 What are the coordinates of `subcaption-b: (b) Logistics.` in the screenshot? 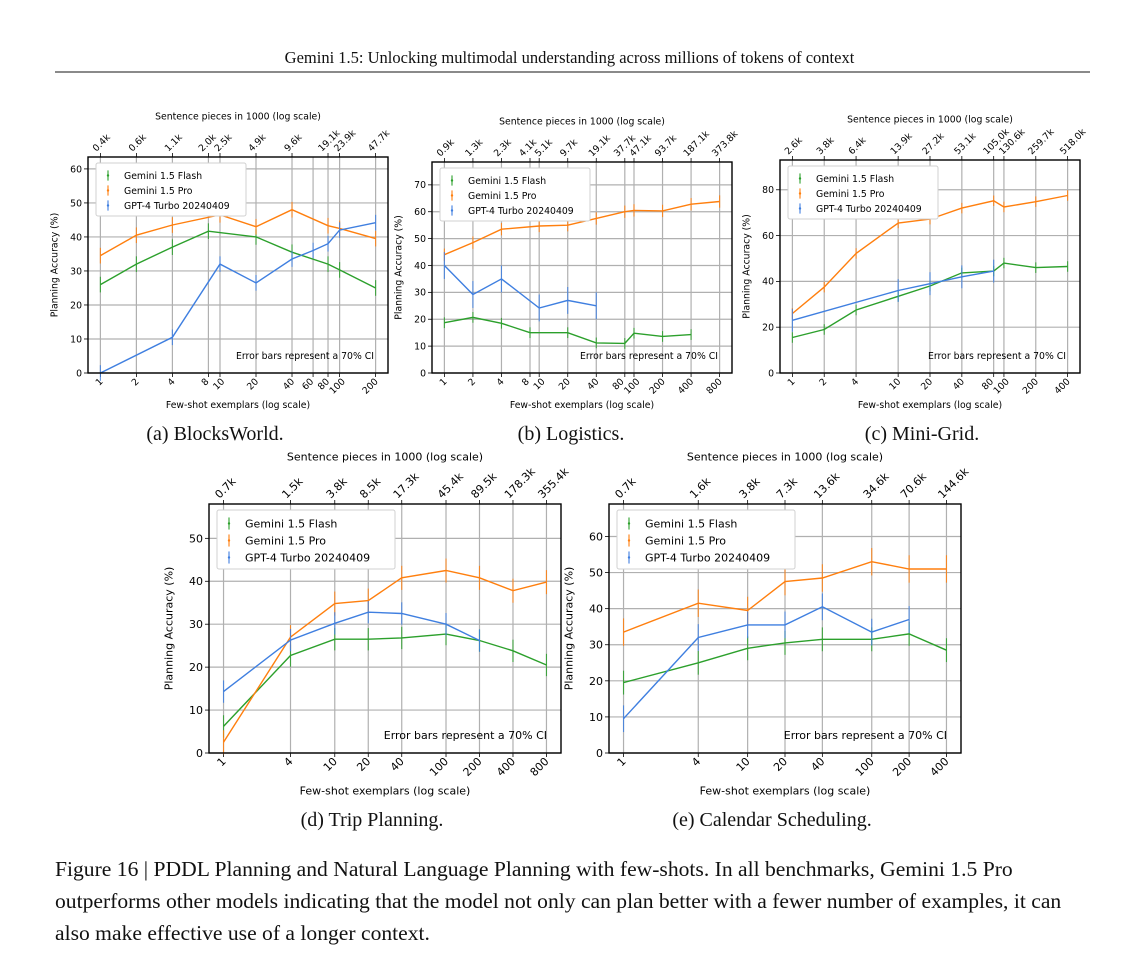 It's located at (571, 434).